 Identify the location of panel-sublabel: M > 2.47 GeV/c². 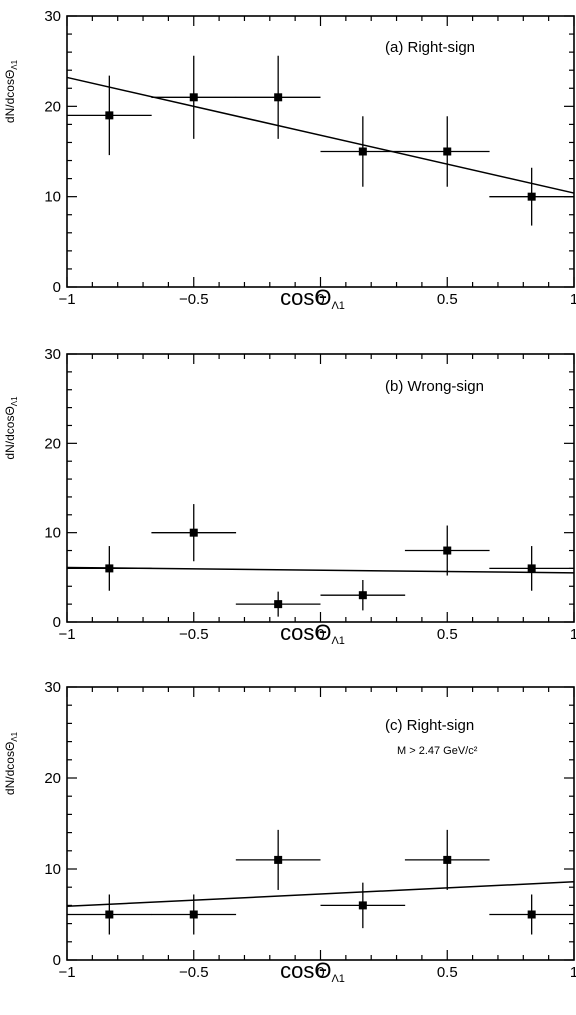
(437, 751).